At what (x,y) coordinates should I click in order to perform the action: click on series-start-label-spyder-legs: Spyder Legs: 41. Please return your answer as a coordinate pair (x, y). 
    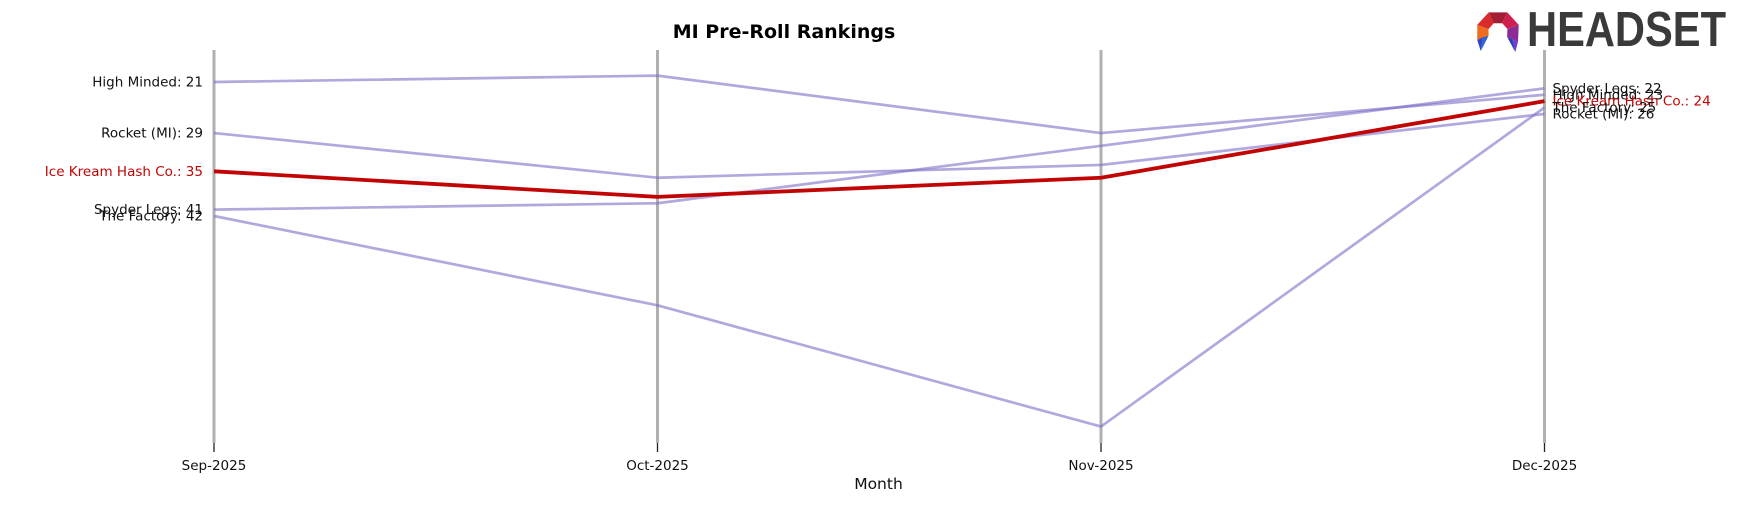
    Looking at the image, I should click on (148, 210).